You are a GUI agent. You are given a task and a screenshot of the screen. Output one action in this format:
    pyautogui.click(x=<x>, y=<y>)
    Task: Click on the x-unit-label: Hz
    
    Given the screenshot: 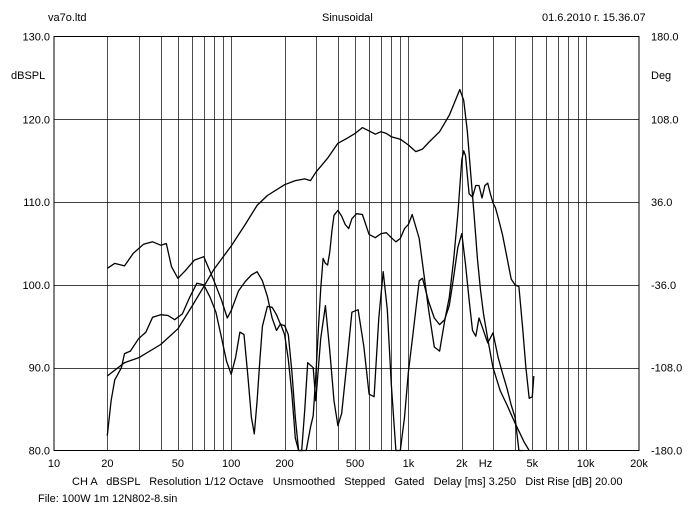 What is the action you would take?
    pyautogui.click(x=485, y=464)
    